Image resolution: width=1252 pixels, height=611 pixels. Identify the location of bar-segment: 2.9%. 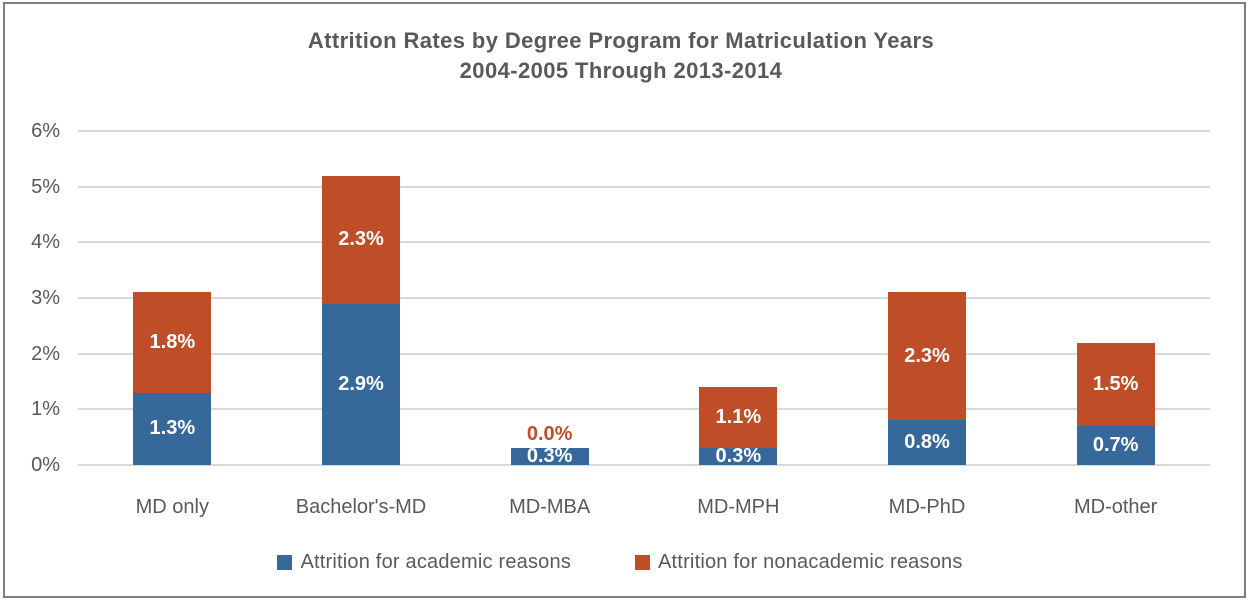
(361, 384).